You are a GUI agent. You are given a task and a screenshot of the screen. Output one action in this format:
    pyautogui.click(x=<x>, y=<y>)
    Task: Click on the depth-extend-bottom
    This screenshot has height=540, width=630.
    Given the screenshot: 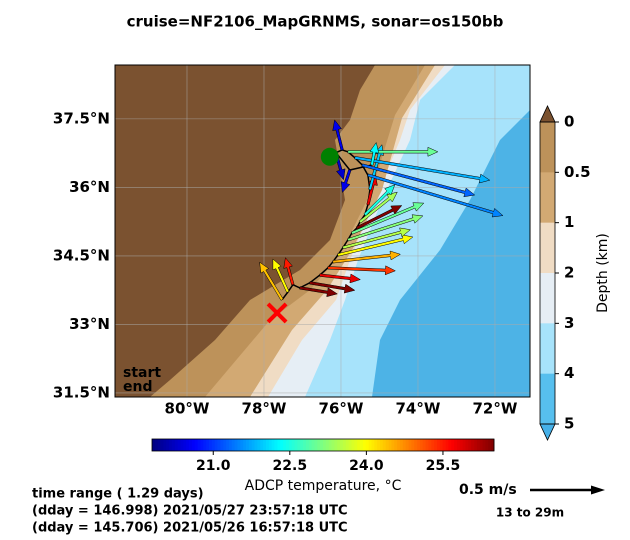 What is the action you would take?
    pyautogui.click(x=547, y=432)
    